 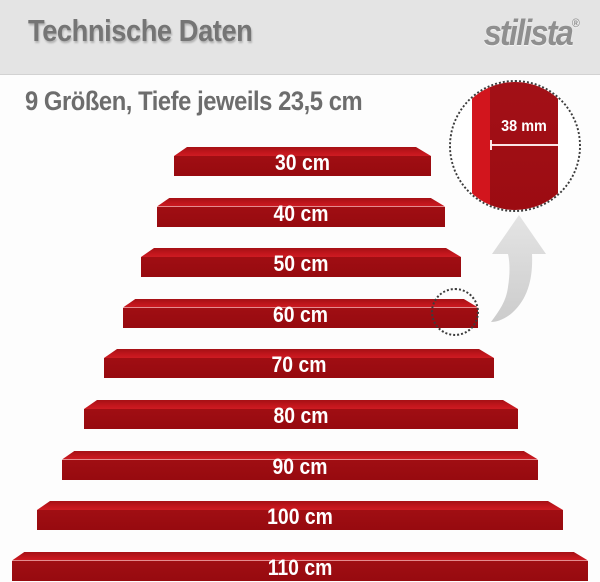 I want to click on registered-trademark-symbol: ®, so click(x=576, y=23).